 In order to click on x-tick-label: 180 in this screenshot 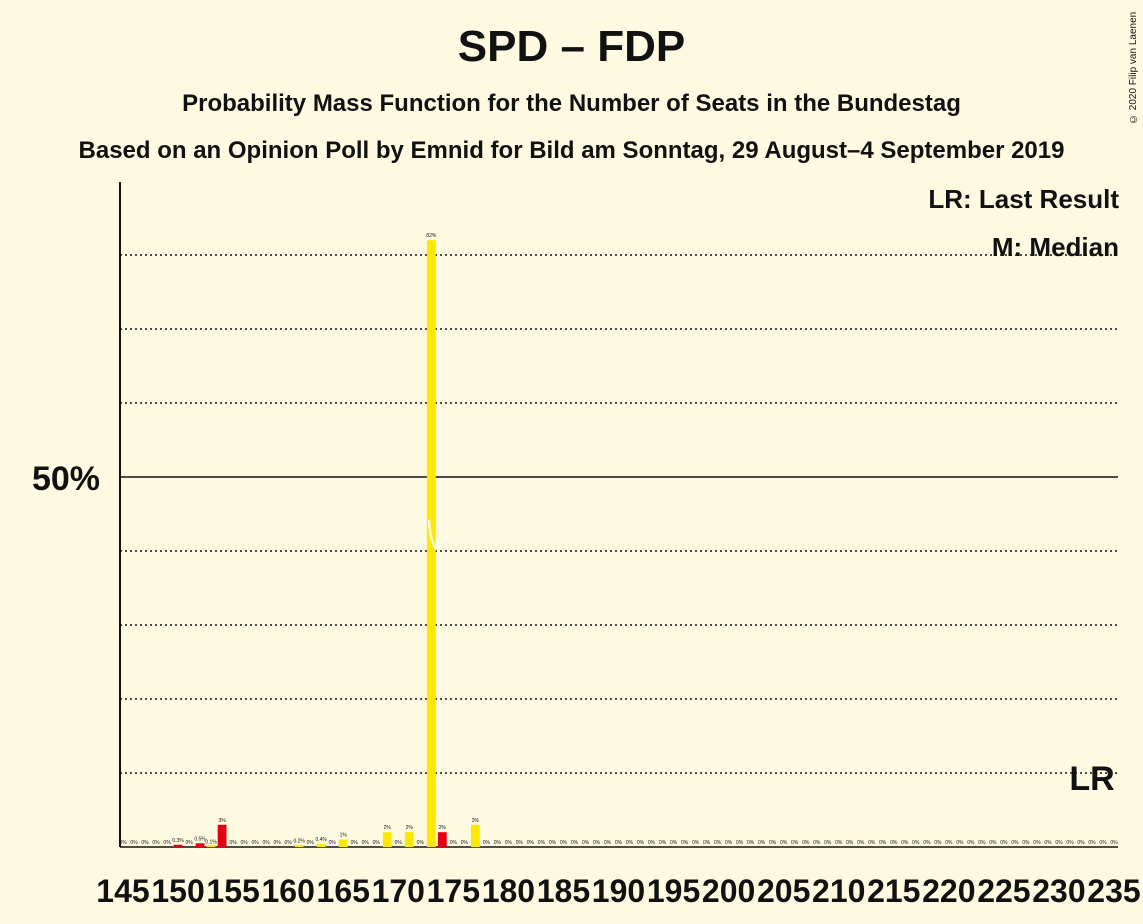, I will do `click(508, 891)`.